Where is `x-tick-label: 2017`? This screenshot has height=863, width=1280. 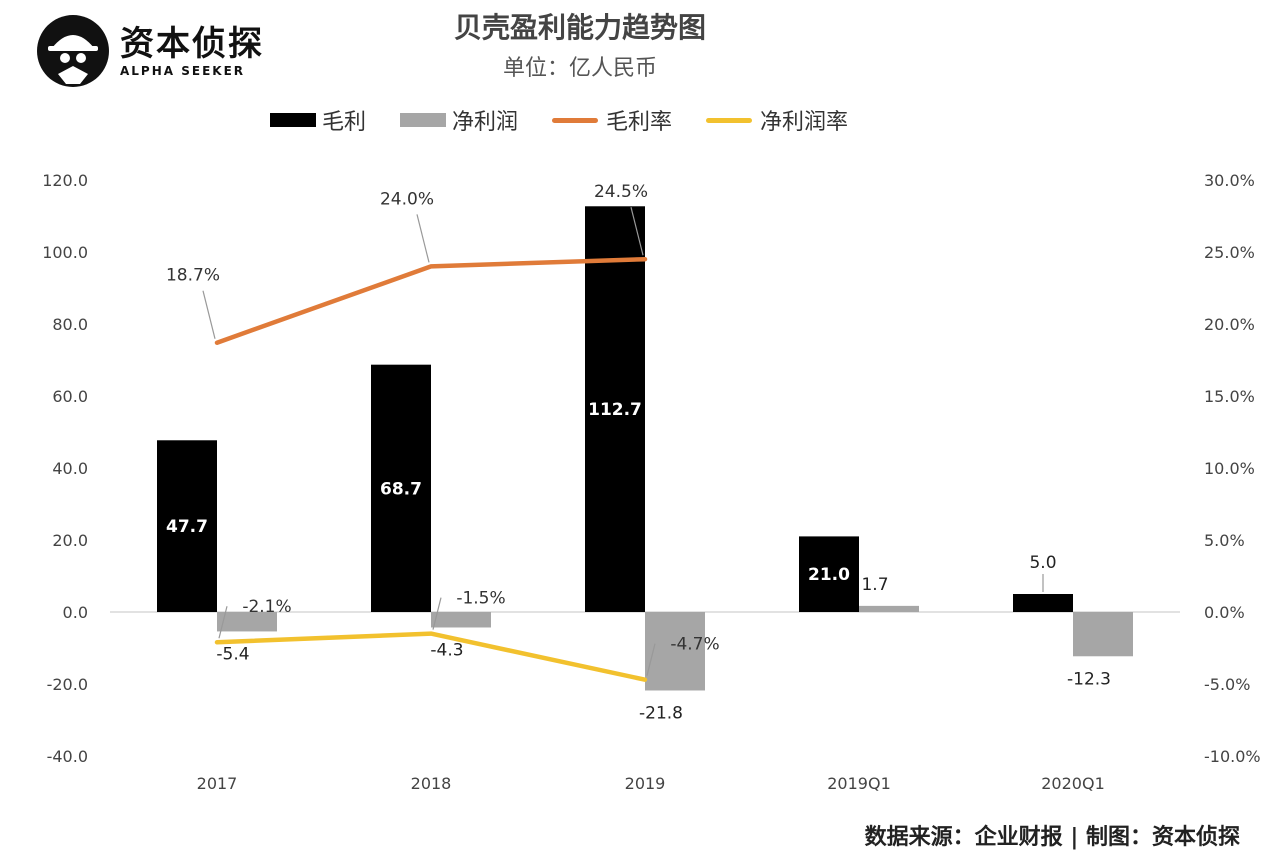 x-tick-label: 2017 is located at coordinates (217, 783).